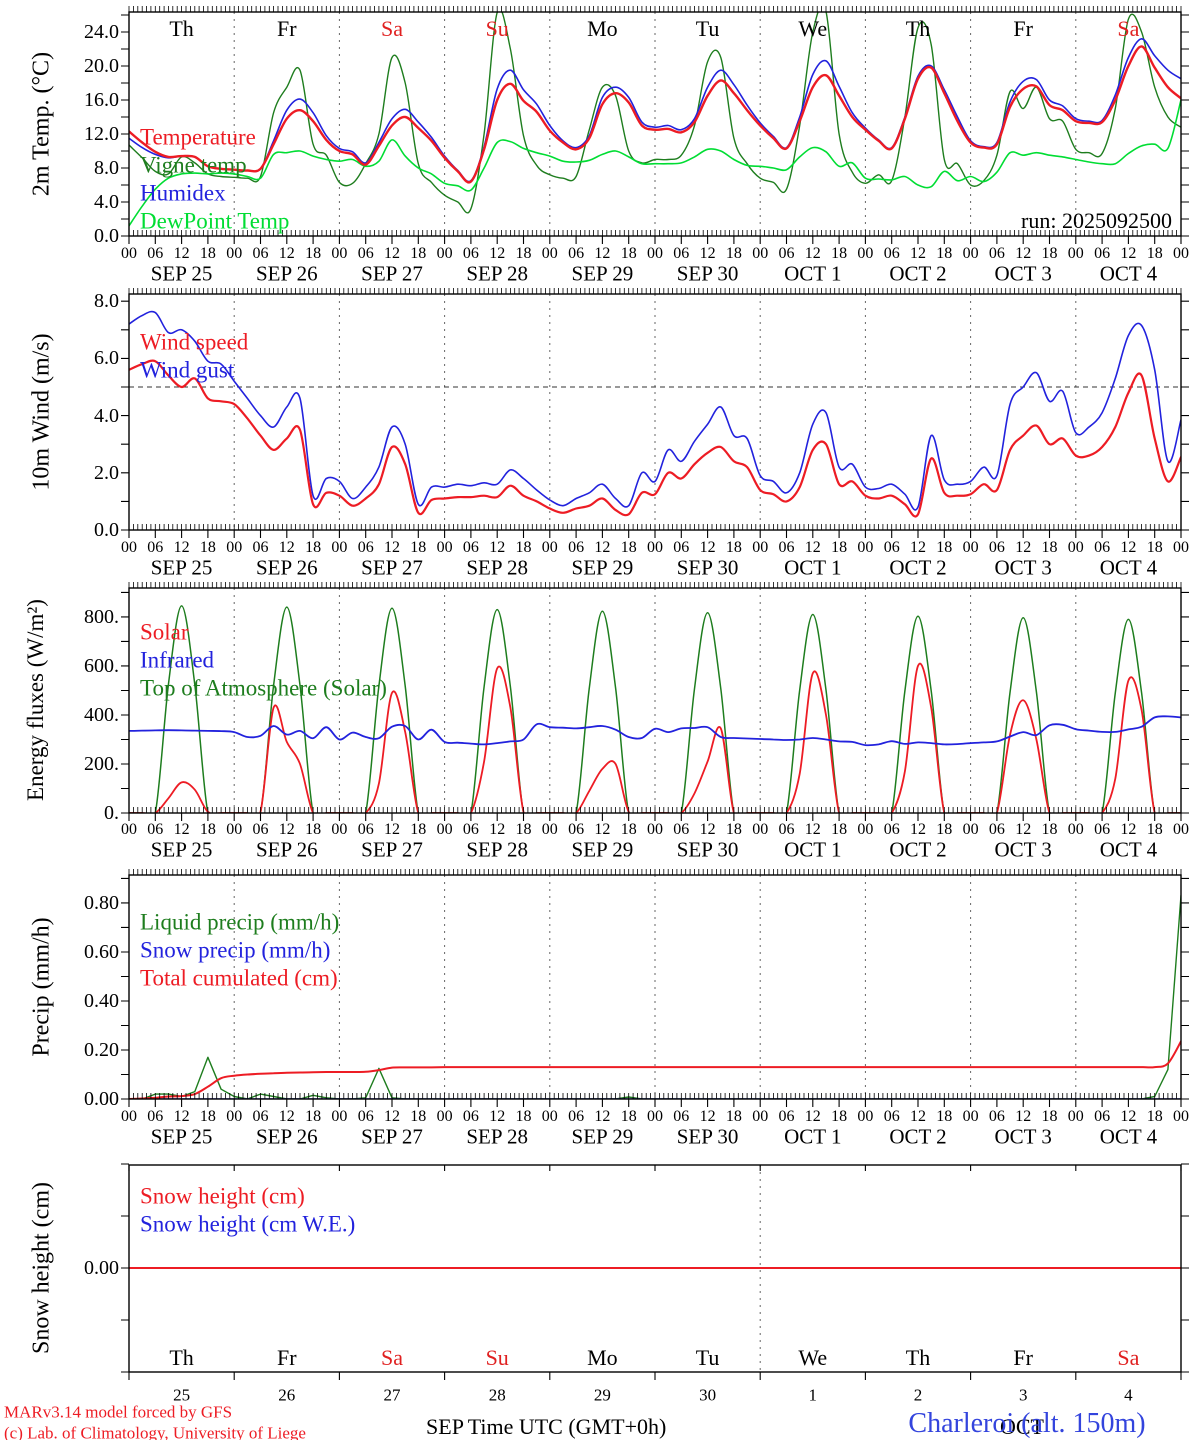  What do you see at coordinates (101, 1049) in the screenshot?
I see `y-tick-label: 0.20` at bounding box center [101, 1049].